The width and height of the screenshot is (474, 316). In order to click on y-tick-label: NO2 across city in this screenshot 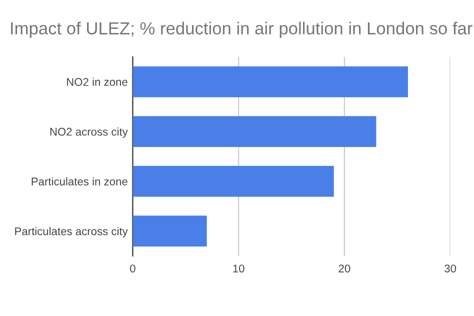, I will do `click(89, 133)`.